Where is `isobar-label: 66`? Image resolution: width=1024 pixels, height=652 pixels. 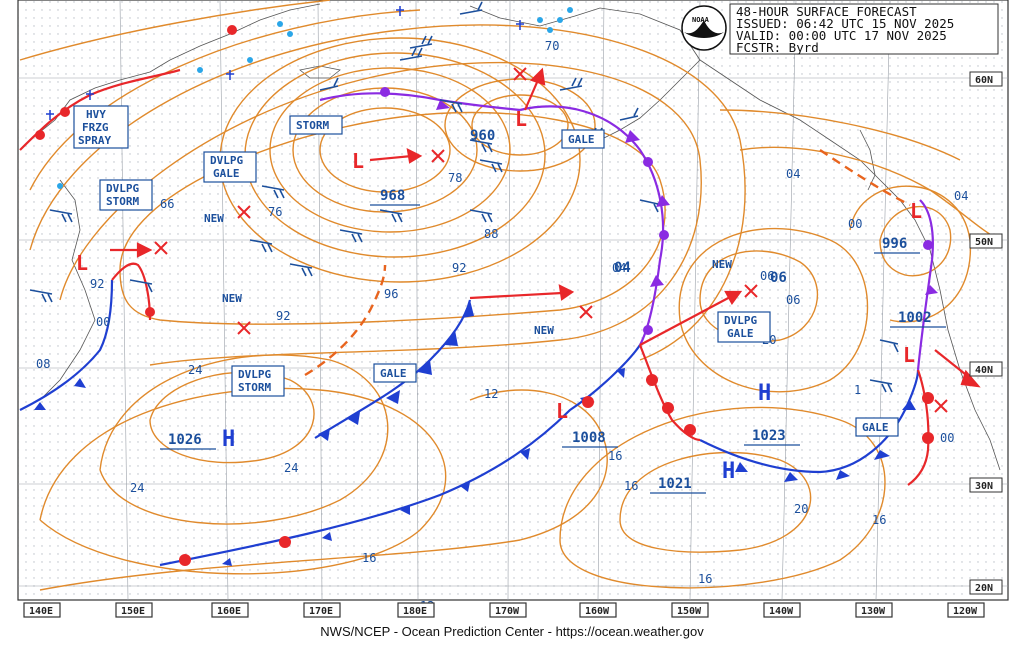 isobar-label: 66 is located at coordinates (167, 204).